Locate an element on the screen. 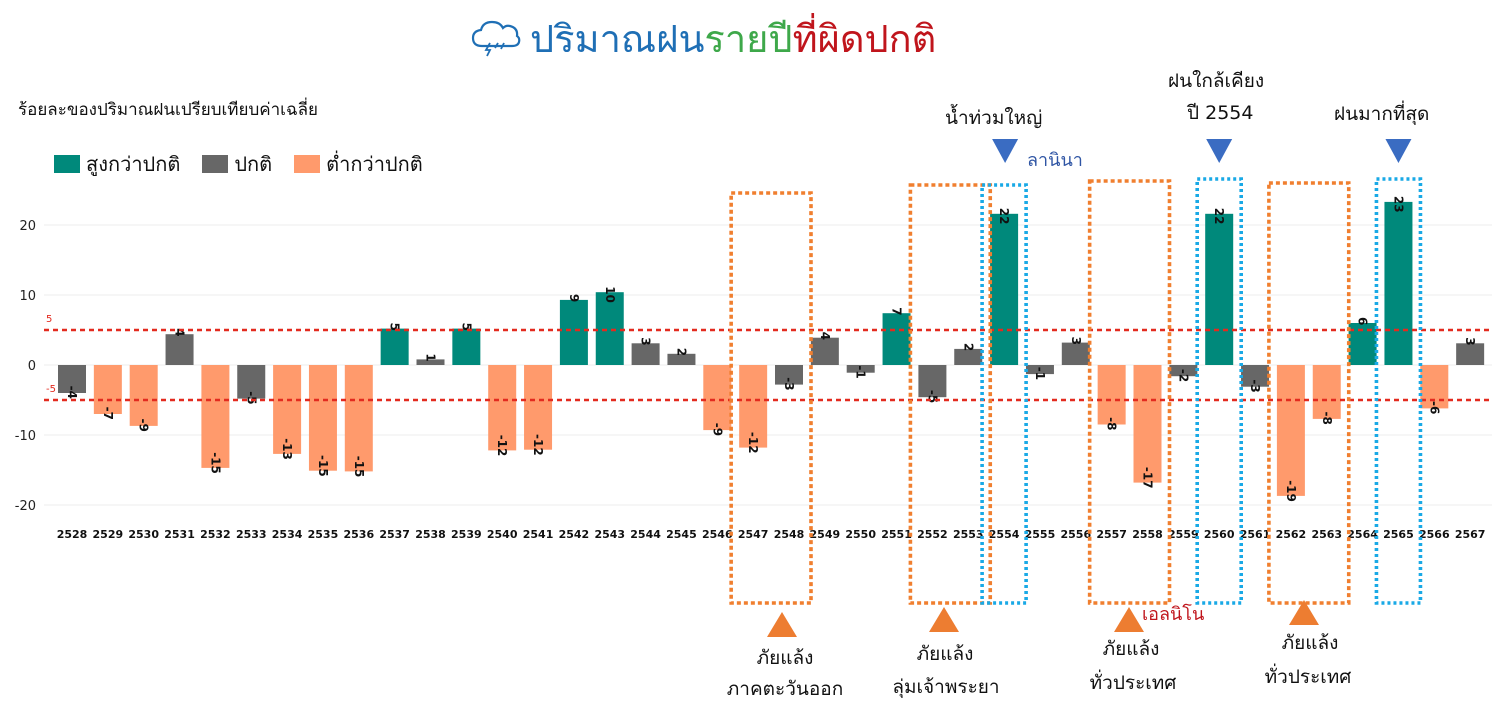  x-tick-label: 2539 is located at coordinates (466, 534).